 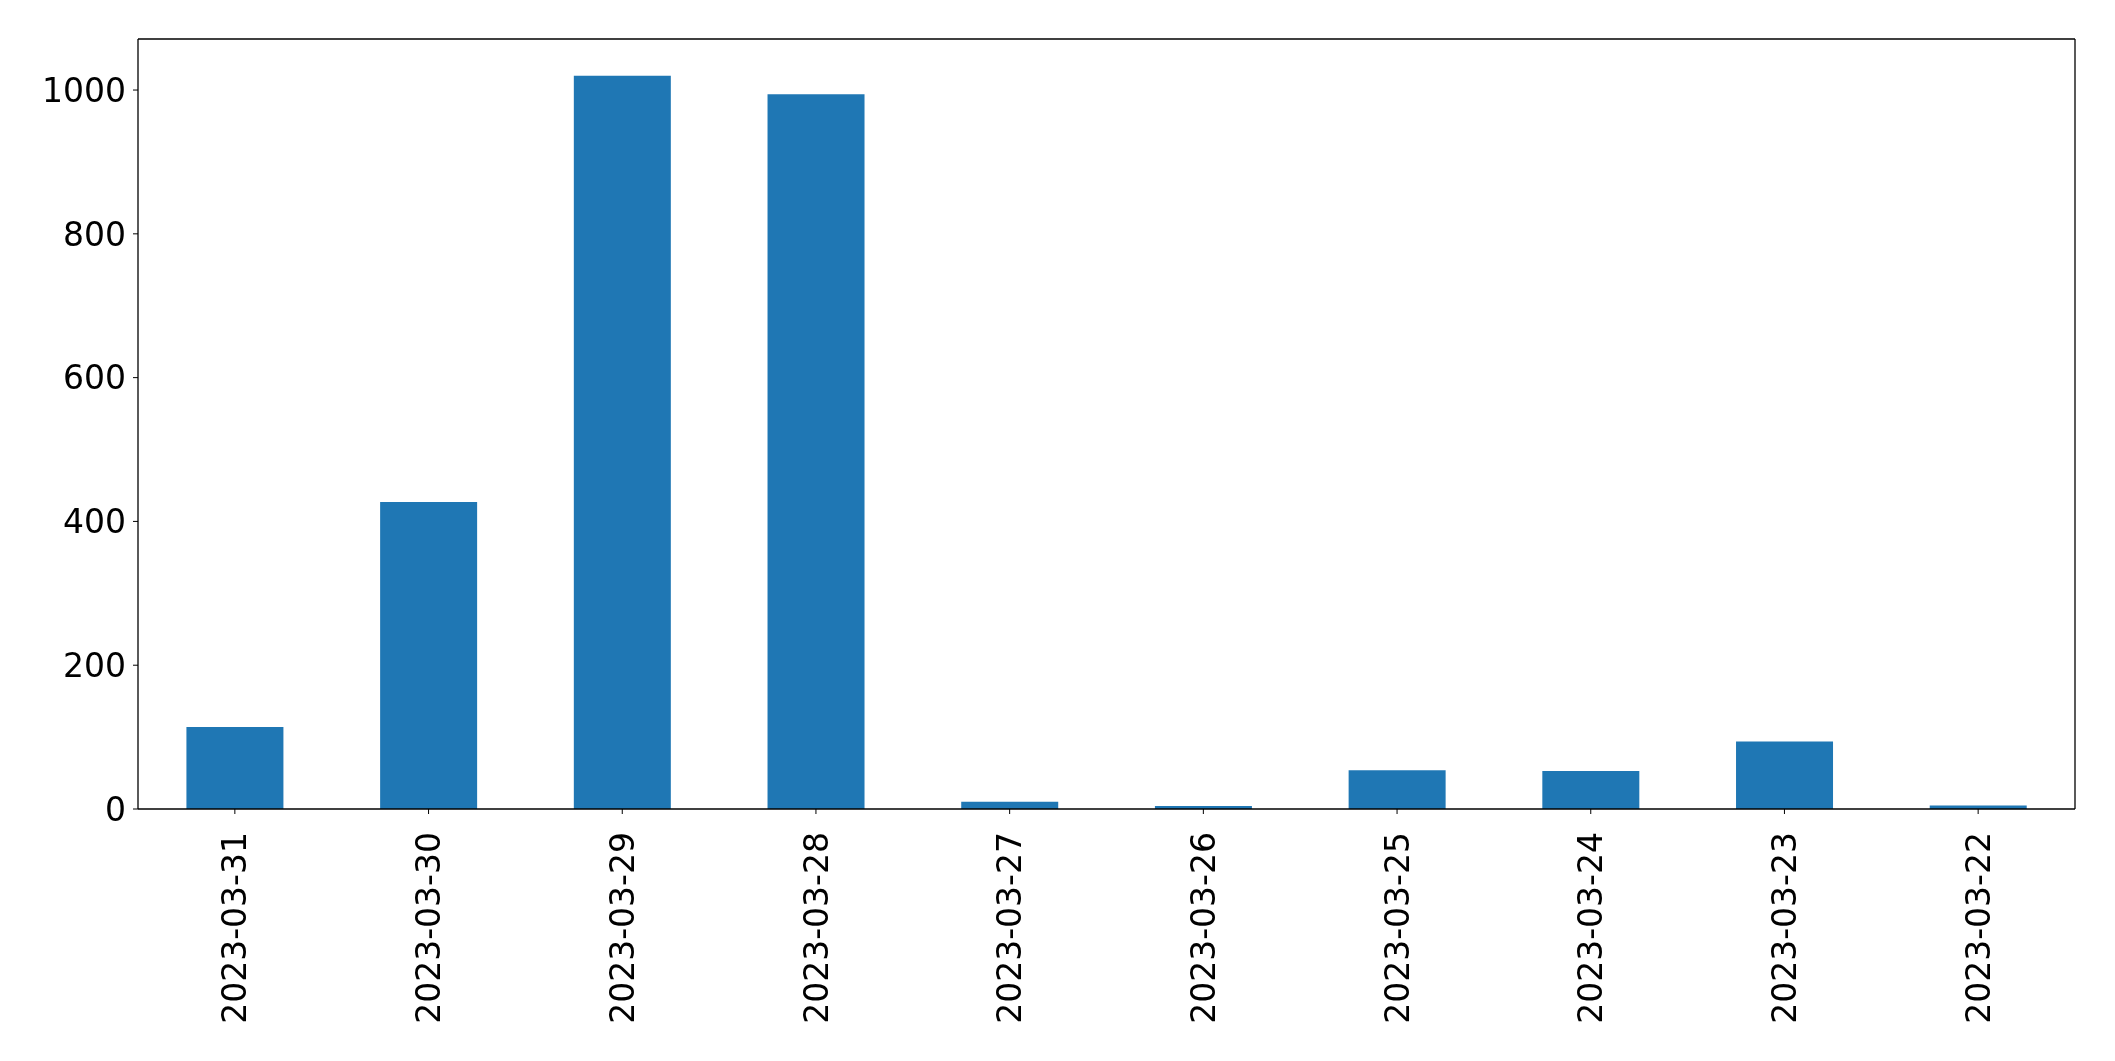 What do you see at coordinates (1397, 928) in the screenshot?
I see `x-tick-label: 2023-03-25` at bounding box center [1397, 928].